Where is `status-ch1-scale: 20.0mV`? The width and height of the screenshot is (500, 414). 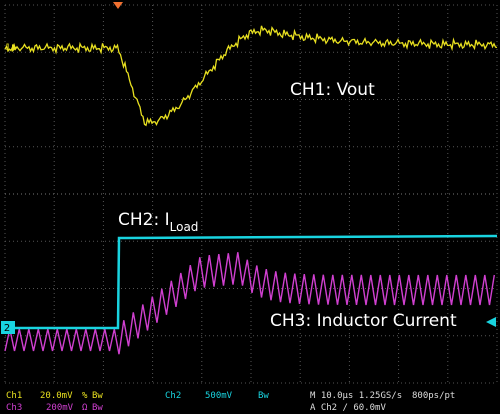 status-ch1-scale: 20.0mV is located at coordinates (56, 396).